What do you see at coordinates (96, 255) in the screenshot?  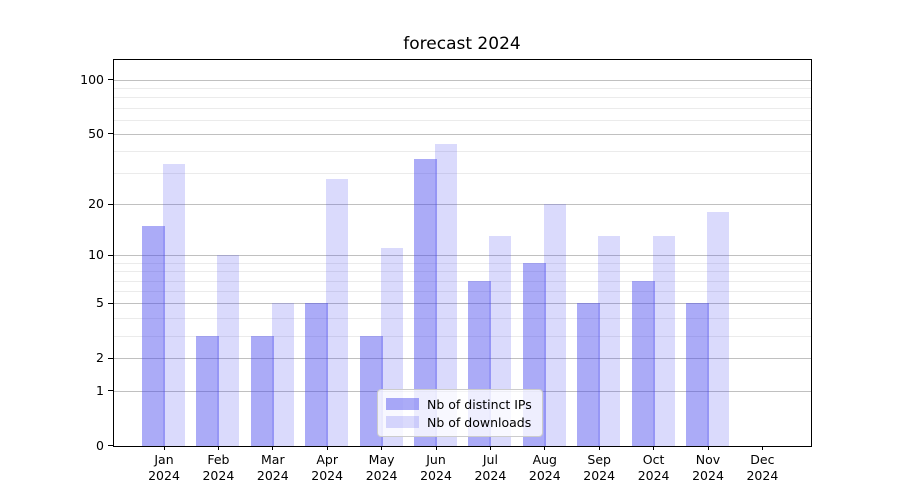 I see `y-tick-label-10: 10` at bounding box center [96, 255].